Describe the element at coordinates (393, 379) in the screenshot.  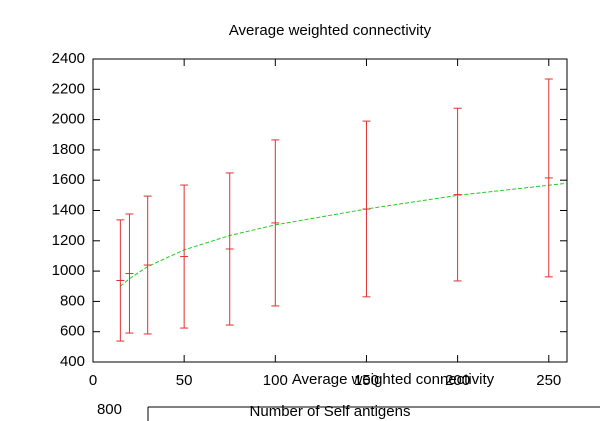
I see `overlap-title: Average weighted connectivity` at that location.